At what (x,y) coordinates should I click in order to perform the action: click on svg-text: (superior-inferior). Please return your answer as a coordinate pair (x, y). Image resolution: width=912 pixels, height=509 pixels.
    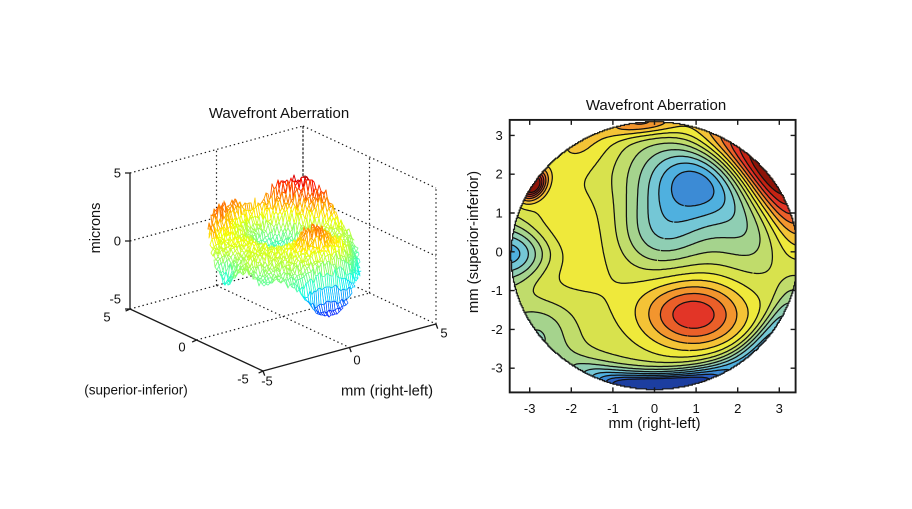
    Looking at the image, I should click on (136, 390).